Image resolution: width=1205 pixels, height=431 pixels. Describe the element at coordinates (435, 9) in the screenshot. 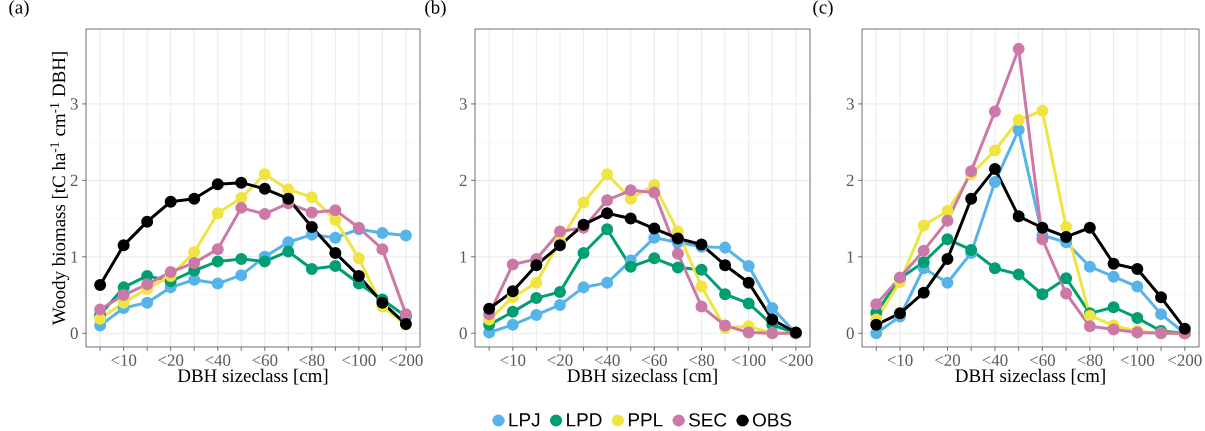

I see `chart-title: (b)` at that location.